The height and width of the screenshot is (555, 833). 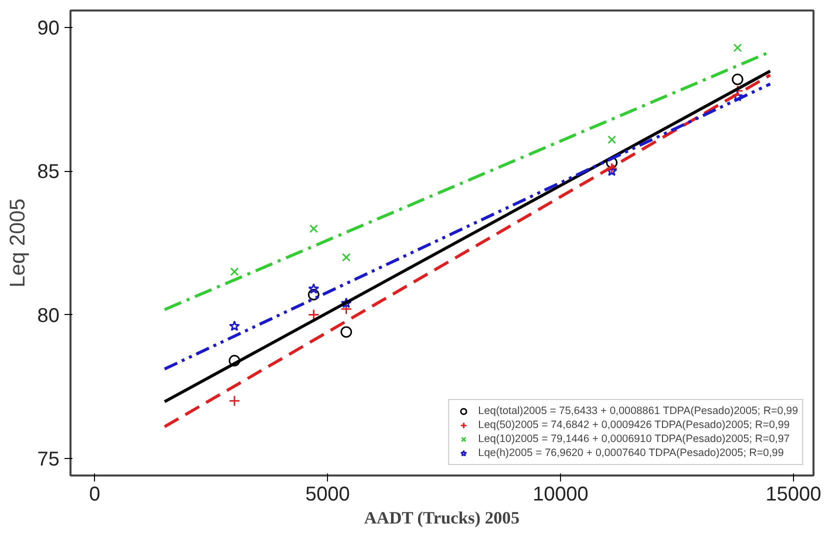 I want to click on x-tick-label: 0, so click(x=94, y=495).